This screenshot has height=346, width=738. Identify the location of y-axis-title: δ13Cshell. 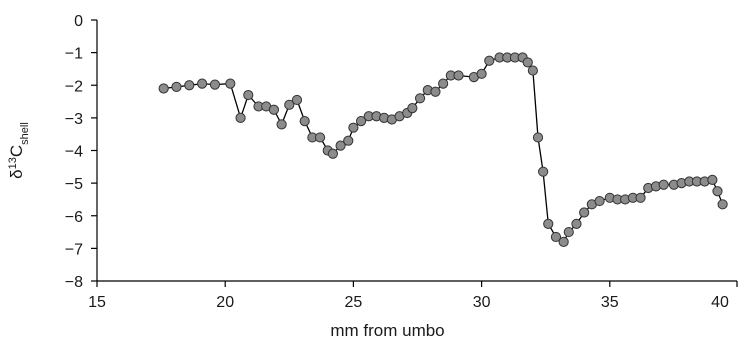
(19, 150).